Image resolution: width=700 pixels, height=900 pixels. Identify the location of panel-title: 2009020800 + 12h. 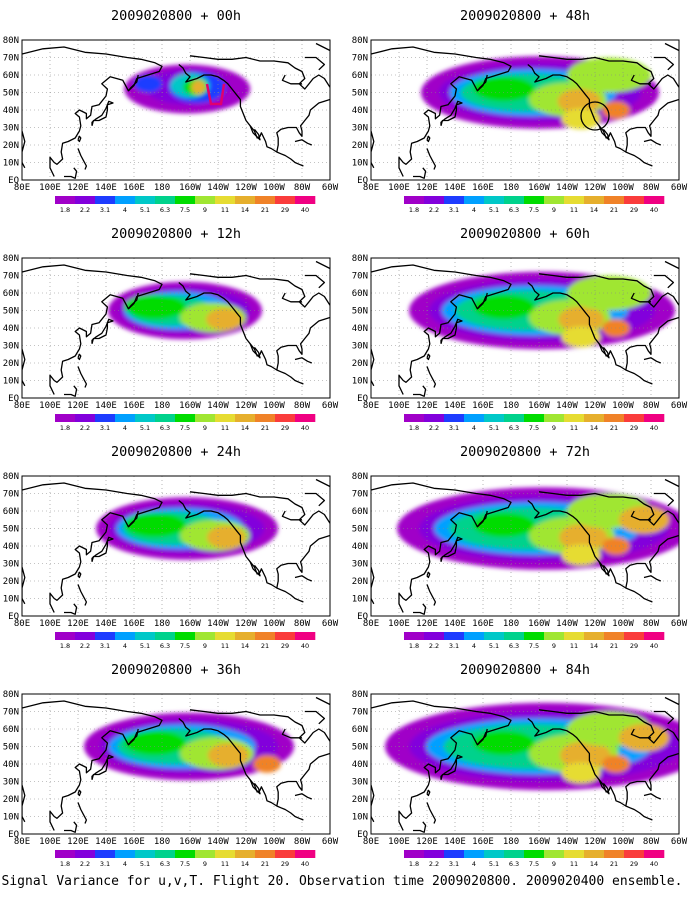
(176, 234).